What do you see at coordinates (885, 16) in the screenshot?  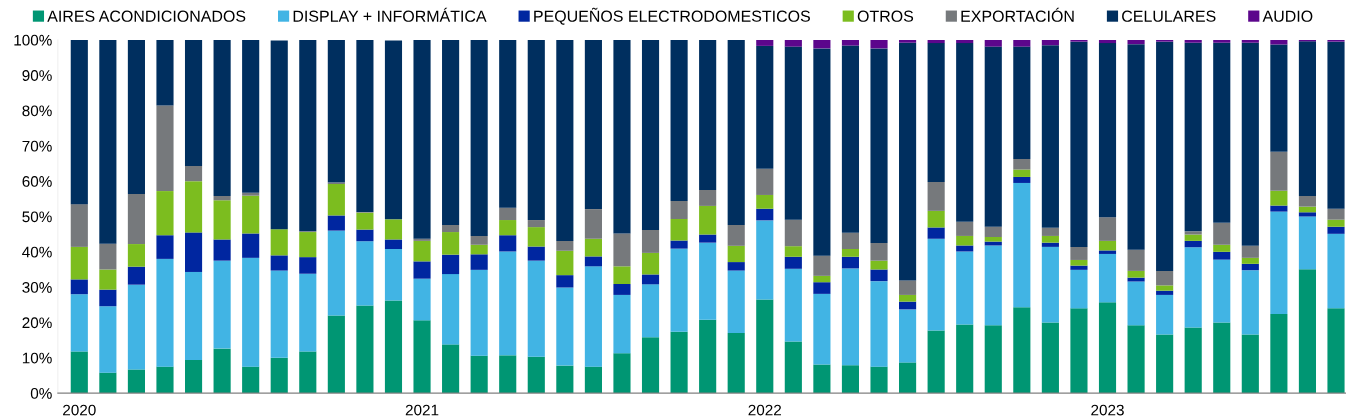 I see `legend-label: OTROS` at bounding box center [885, 16].